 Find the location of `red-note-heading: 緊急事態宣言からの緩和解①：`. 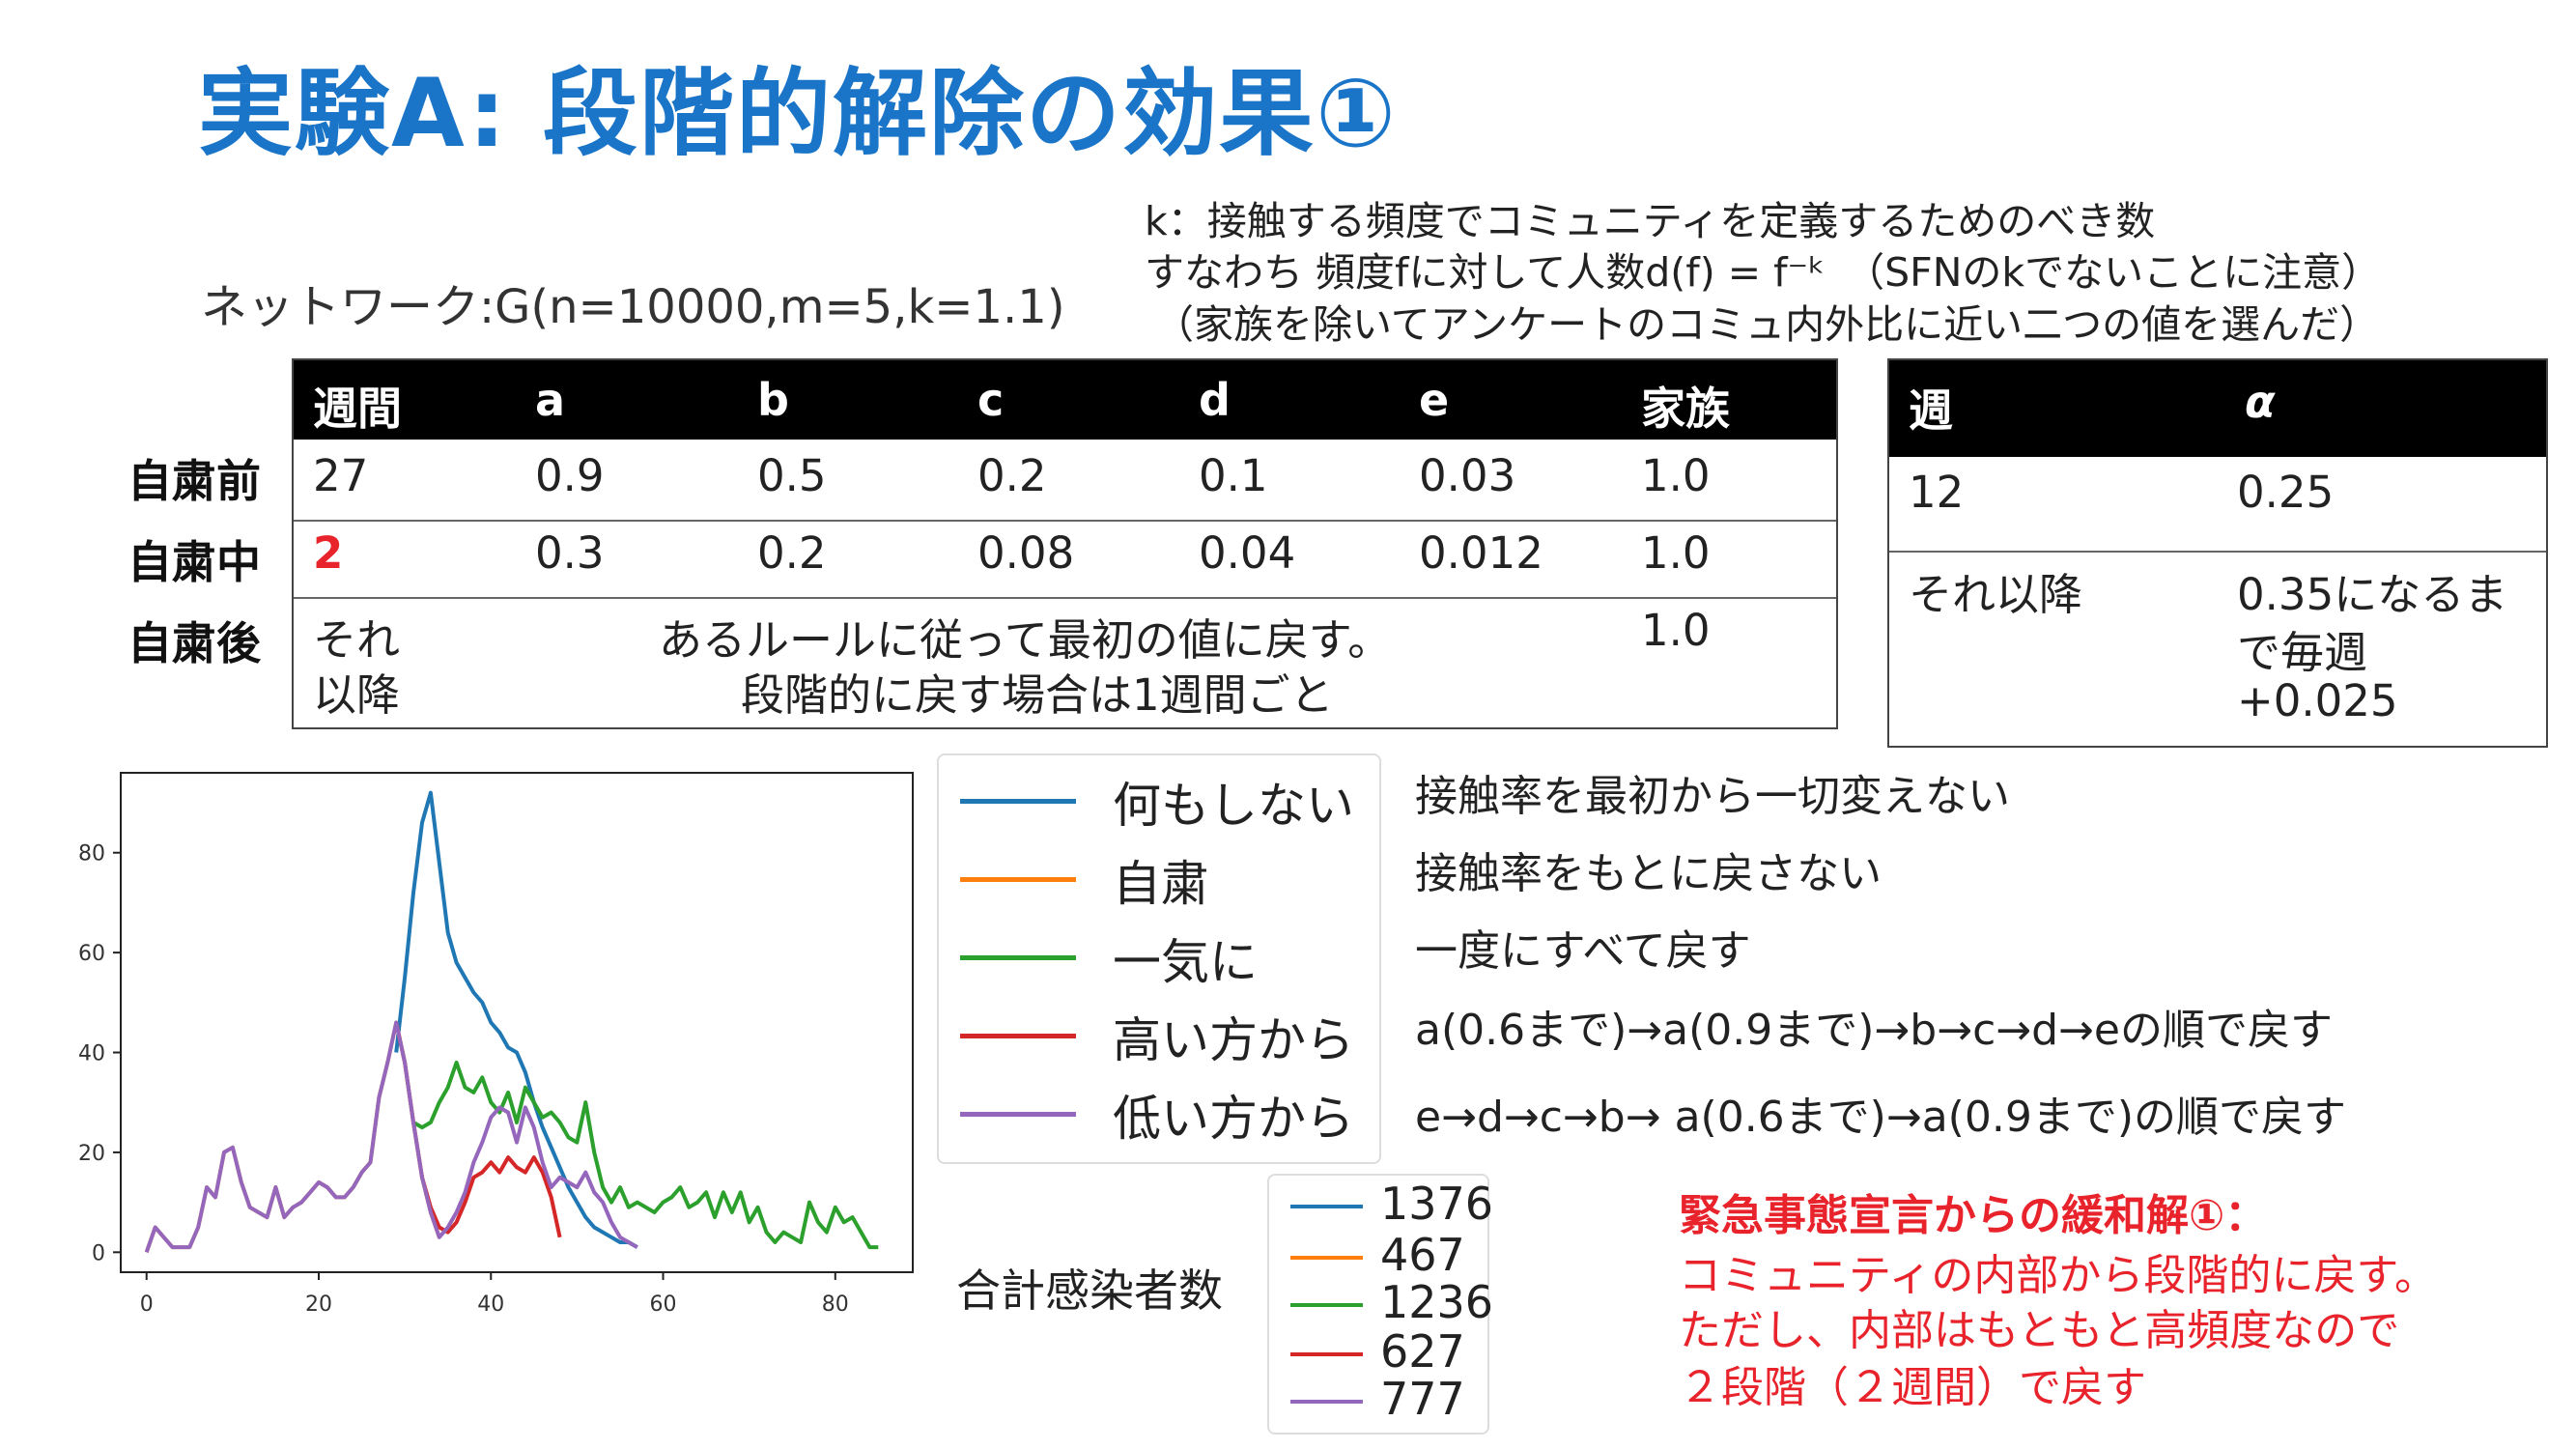

red-note-heading: 緊急事態宣言からの緩和解①： is located at coordinates (1973, 1215).